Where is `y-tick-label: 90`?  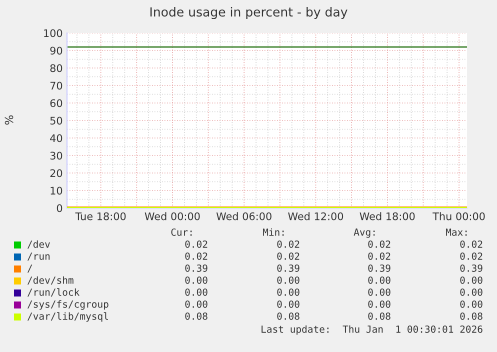 y-tick-label: 90 is located at coordinates (56, 50).